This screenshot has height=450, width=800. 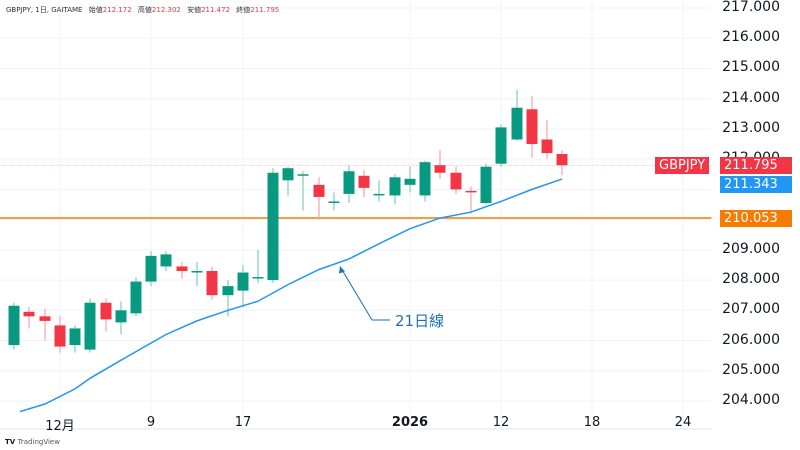 I want to click on high-label: 高値, so click(x=144, y=10).